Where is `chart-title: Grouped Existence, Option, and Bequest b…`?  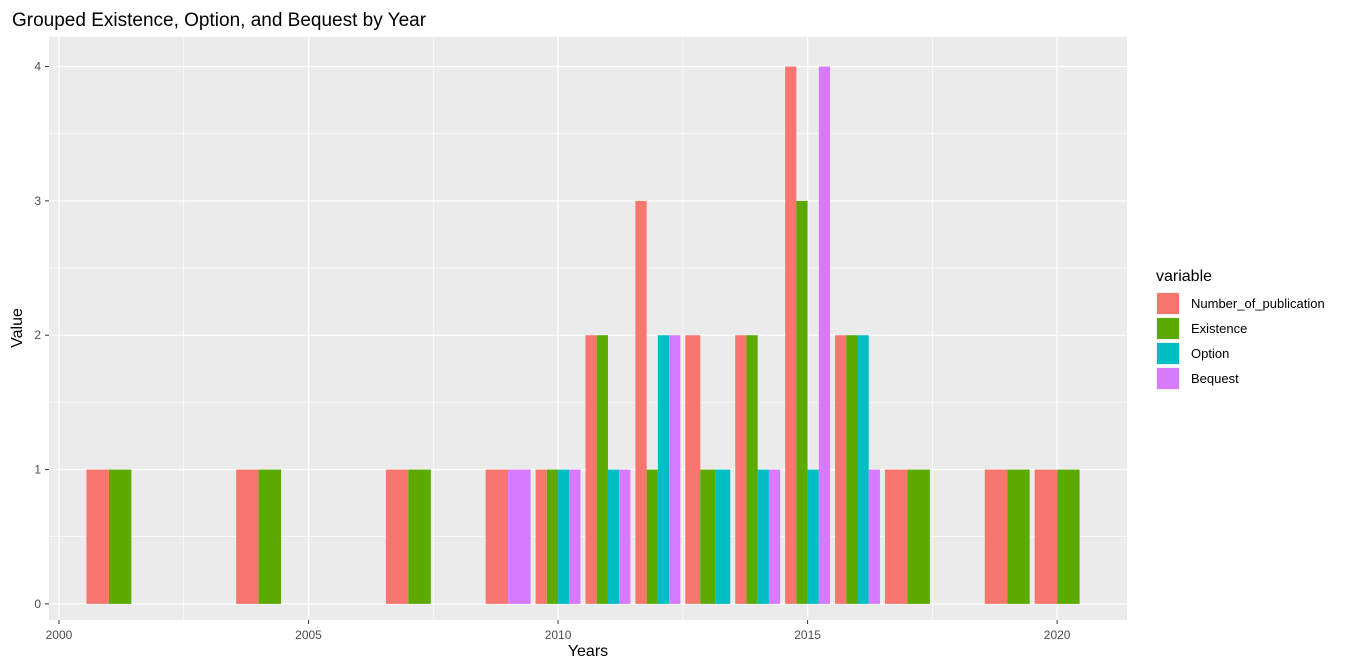 chart-title: Grouped Existence, Option, and Bequest b… is located at coordinates (219, 20).